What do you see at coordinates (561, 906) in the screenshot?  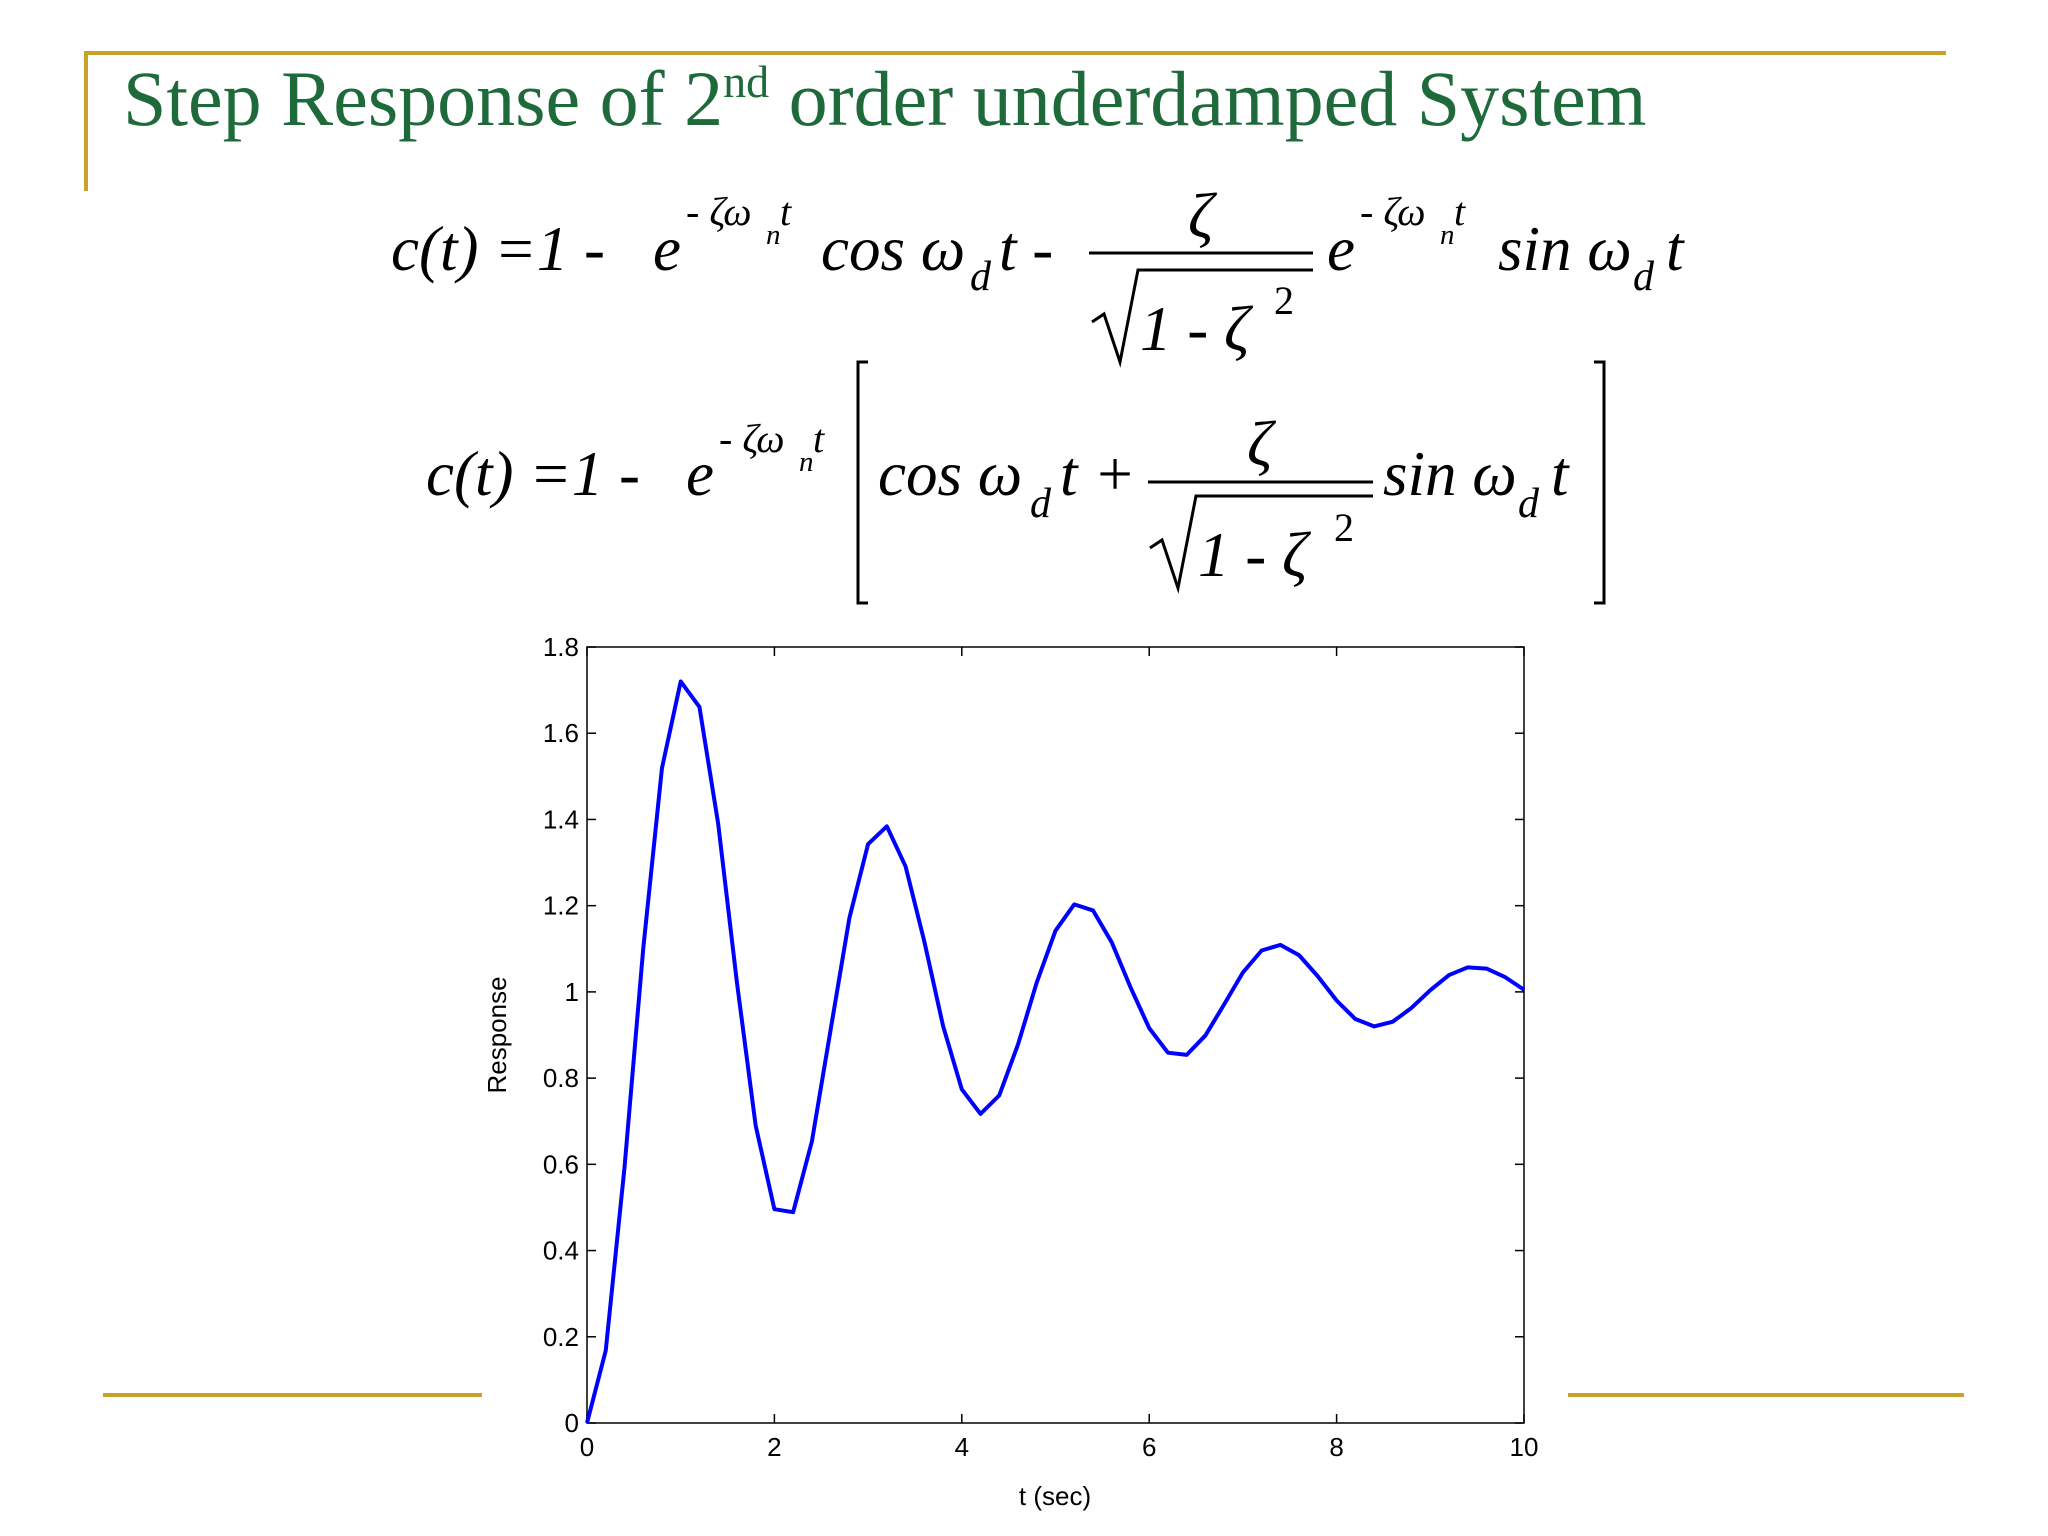 I see `y-tick-label: 1.2` at bounding box center [561, 906].